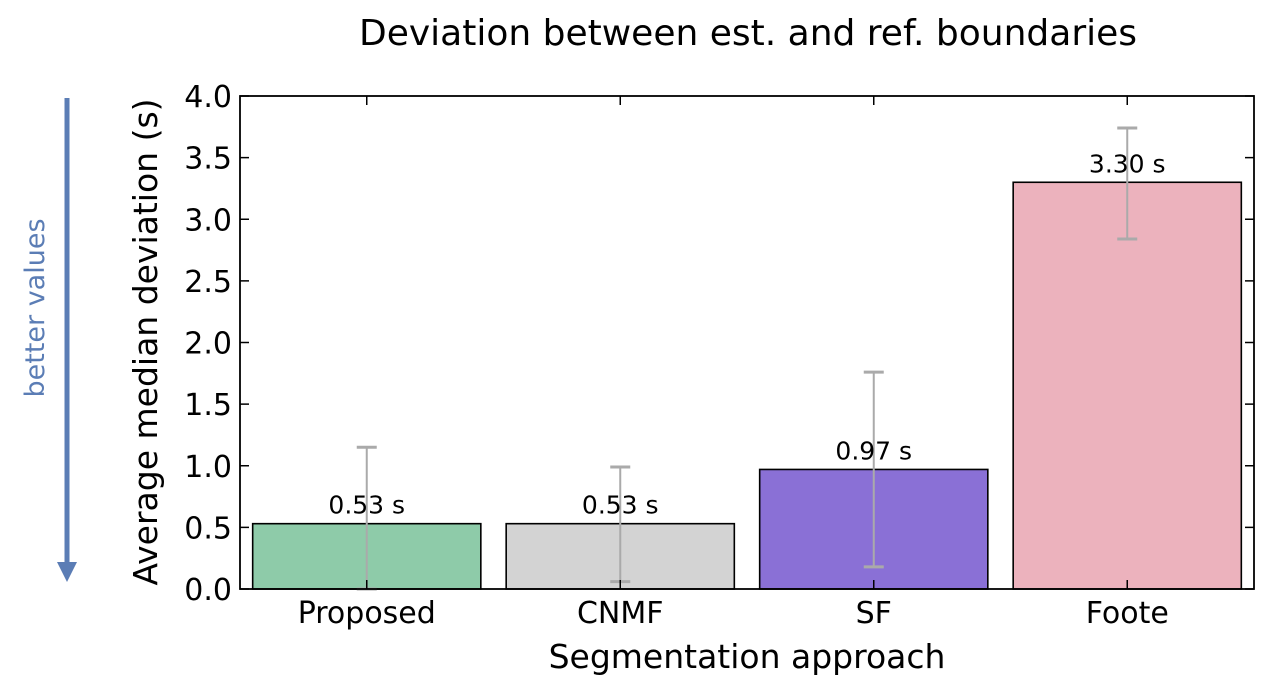 The image size is (1267, 691). Describe the element at coordinates (1127, 385) in the screenshot. I see `bar-foote` at that location.